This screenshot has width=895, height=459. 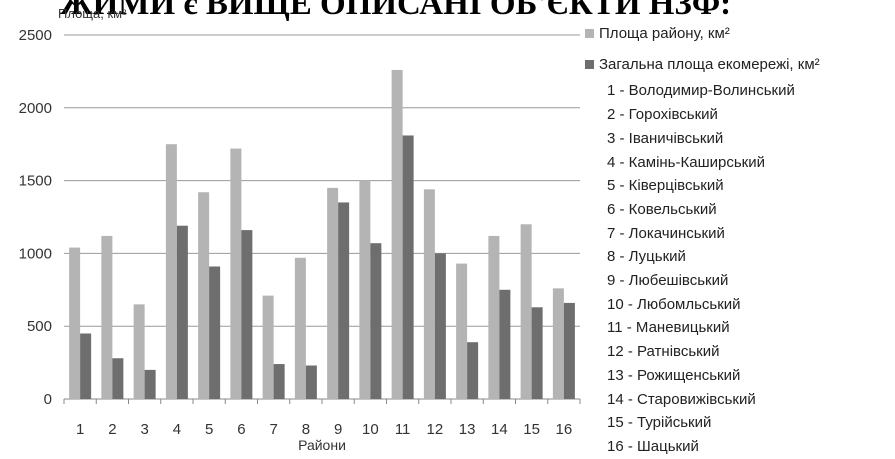 I want to click on legend-item-area: Площа району, км², so click(x=740, y=34).